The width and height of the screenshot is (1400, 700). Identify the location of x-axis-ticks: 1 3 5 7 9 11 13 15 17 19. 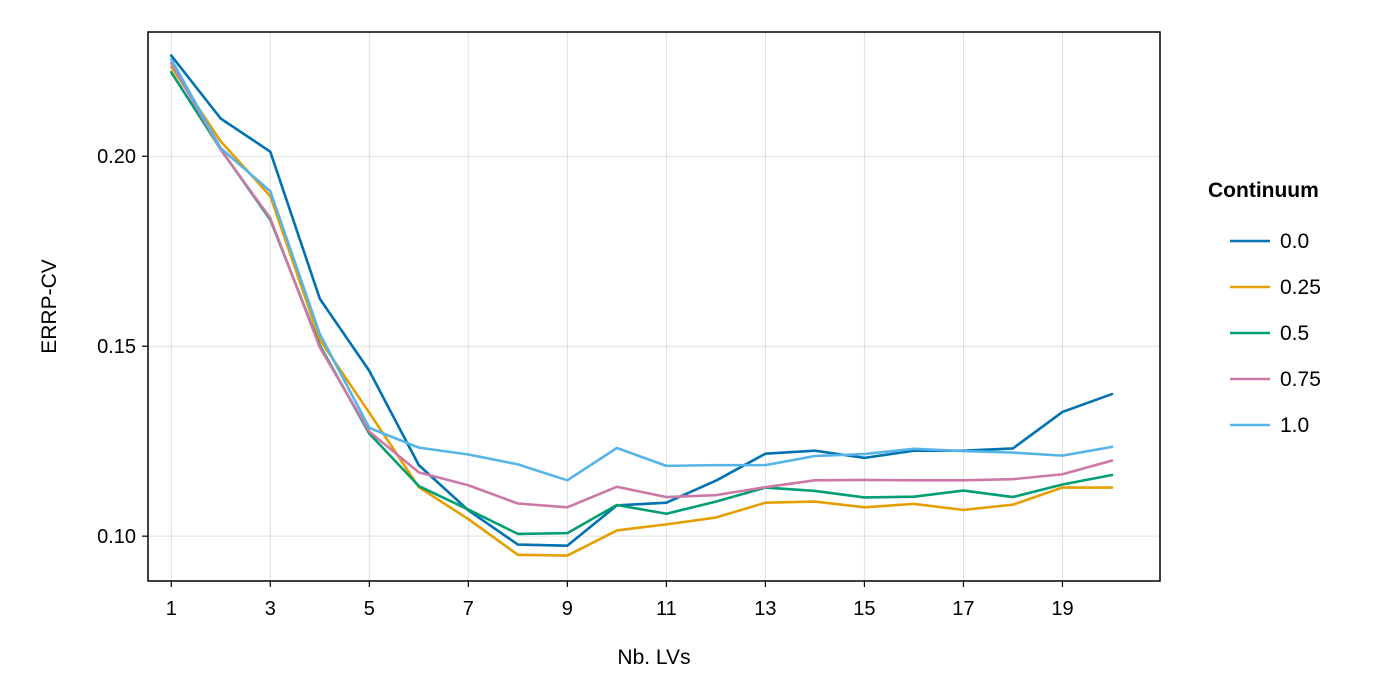
(620, 600).